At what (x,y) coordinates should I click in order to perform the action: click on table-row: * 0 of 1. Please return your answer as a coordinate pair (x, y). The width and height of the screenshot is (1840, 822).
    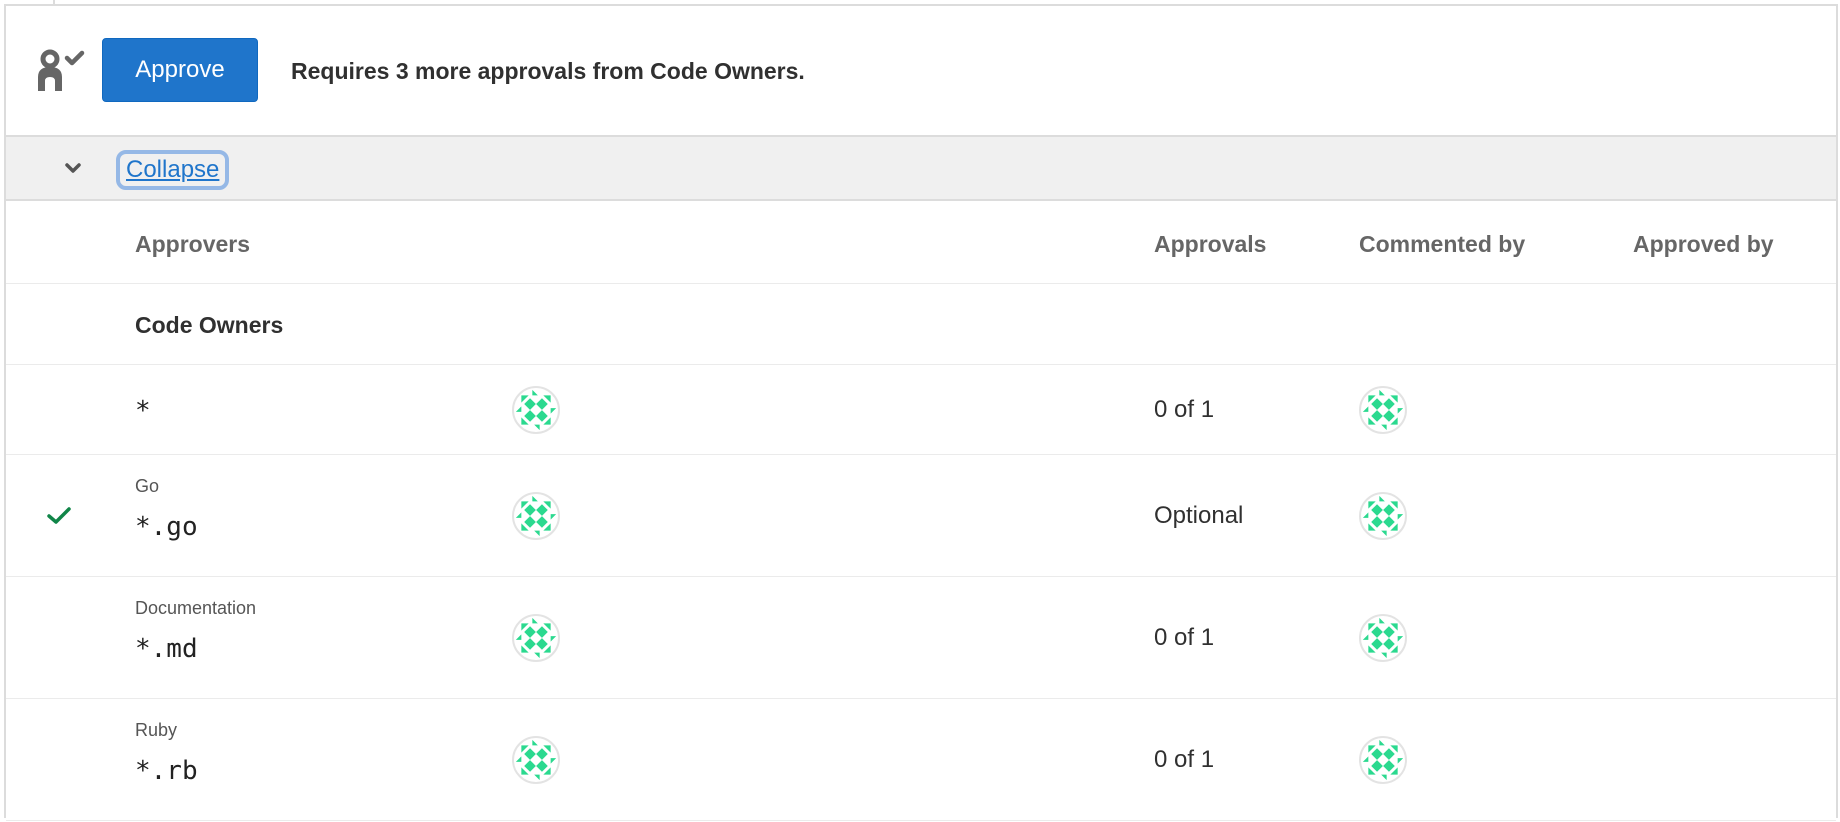
    Looking at the image, I should click on (921, 410).